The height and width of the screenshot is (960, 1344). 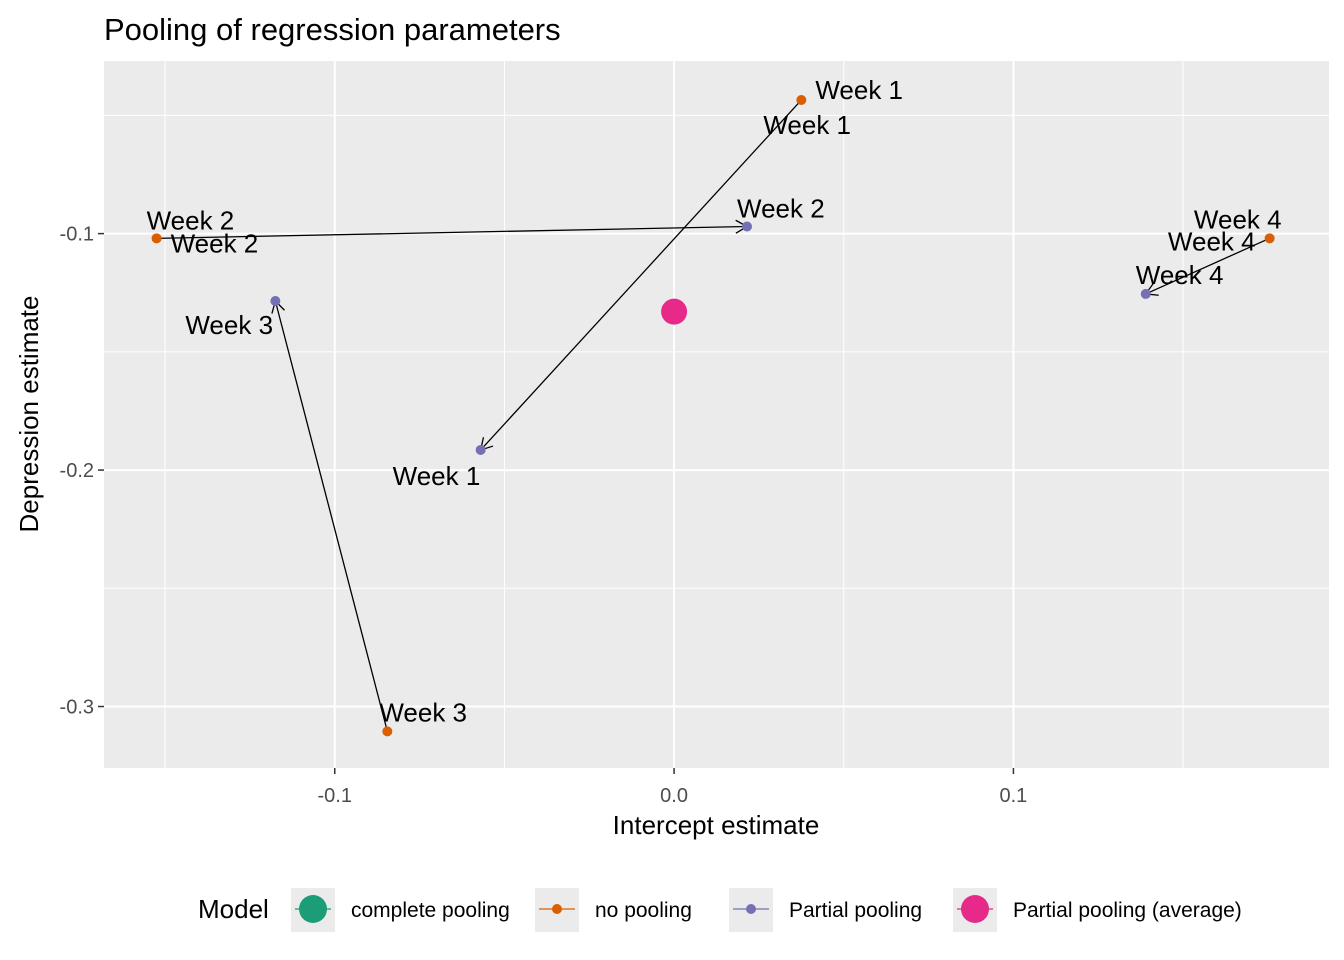 I want to click on legend-label: Partial pooling (average), so click(x=1127, y=910).